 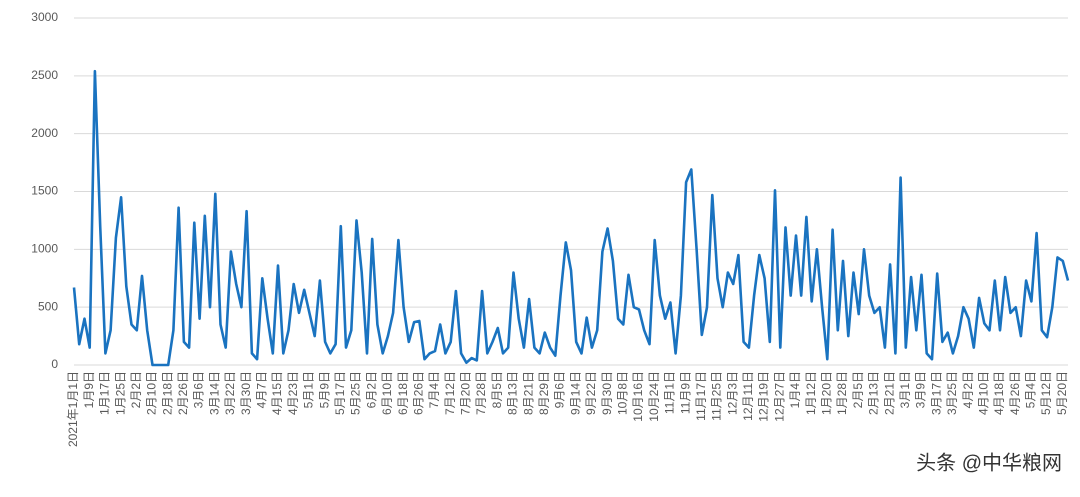 I want to click on x-tick-label: 4月15日, so click(x=277, y=393).